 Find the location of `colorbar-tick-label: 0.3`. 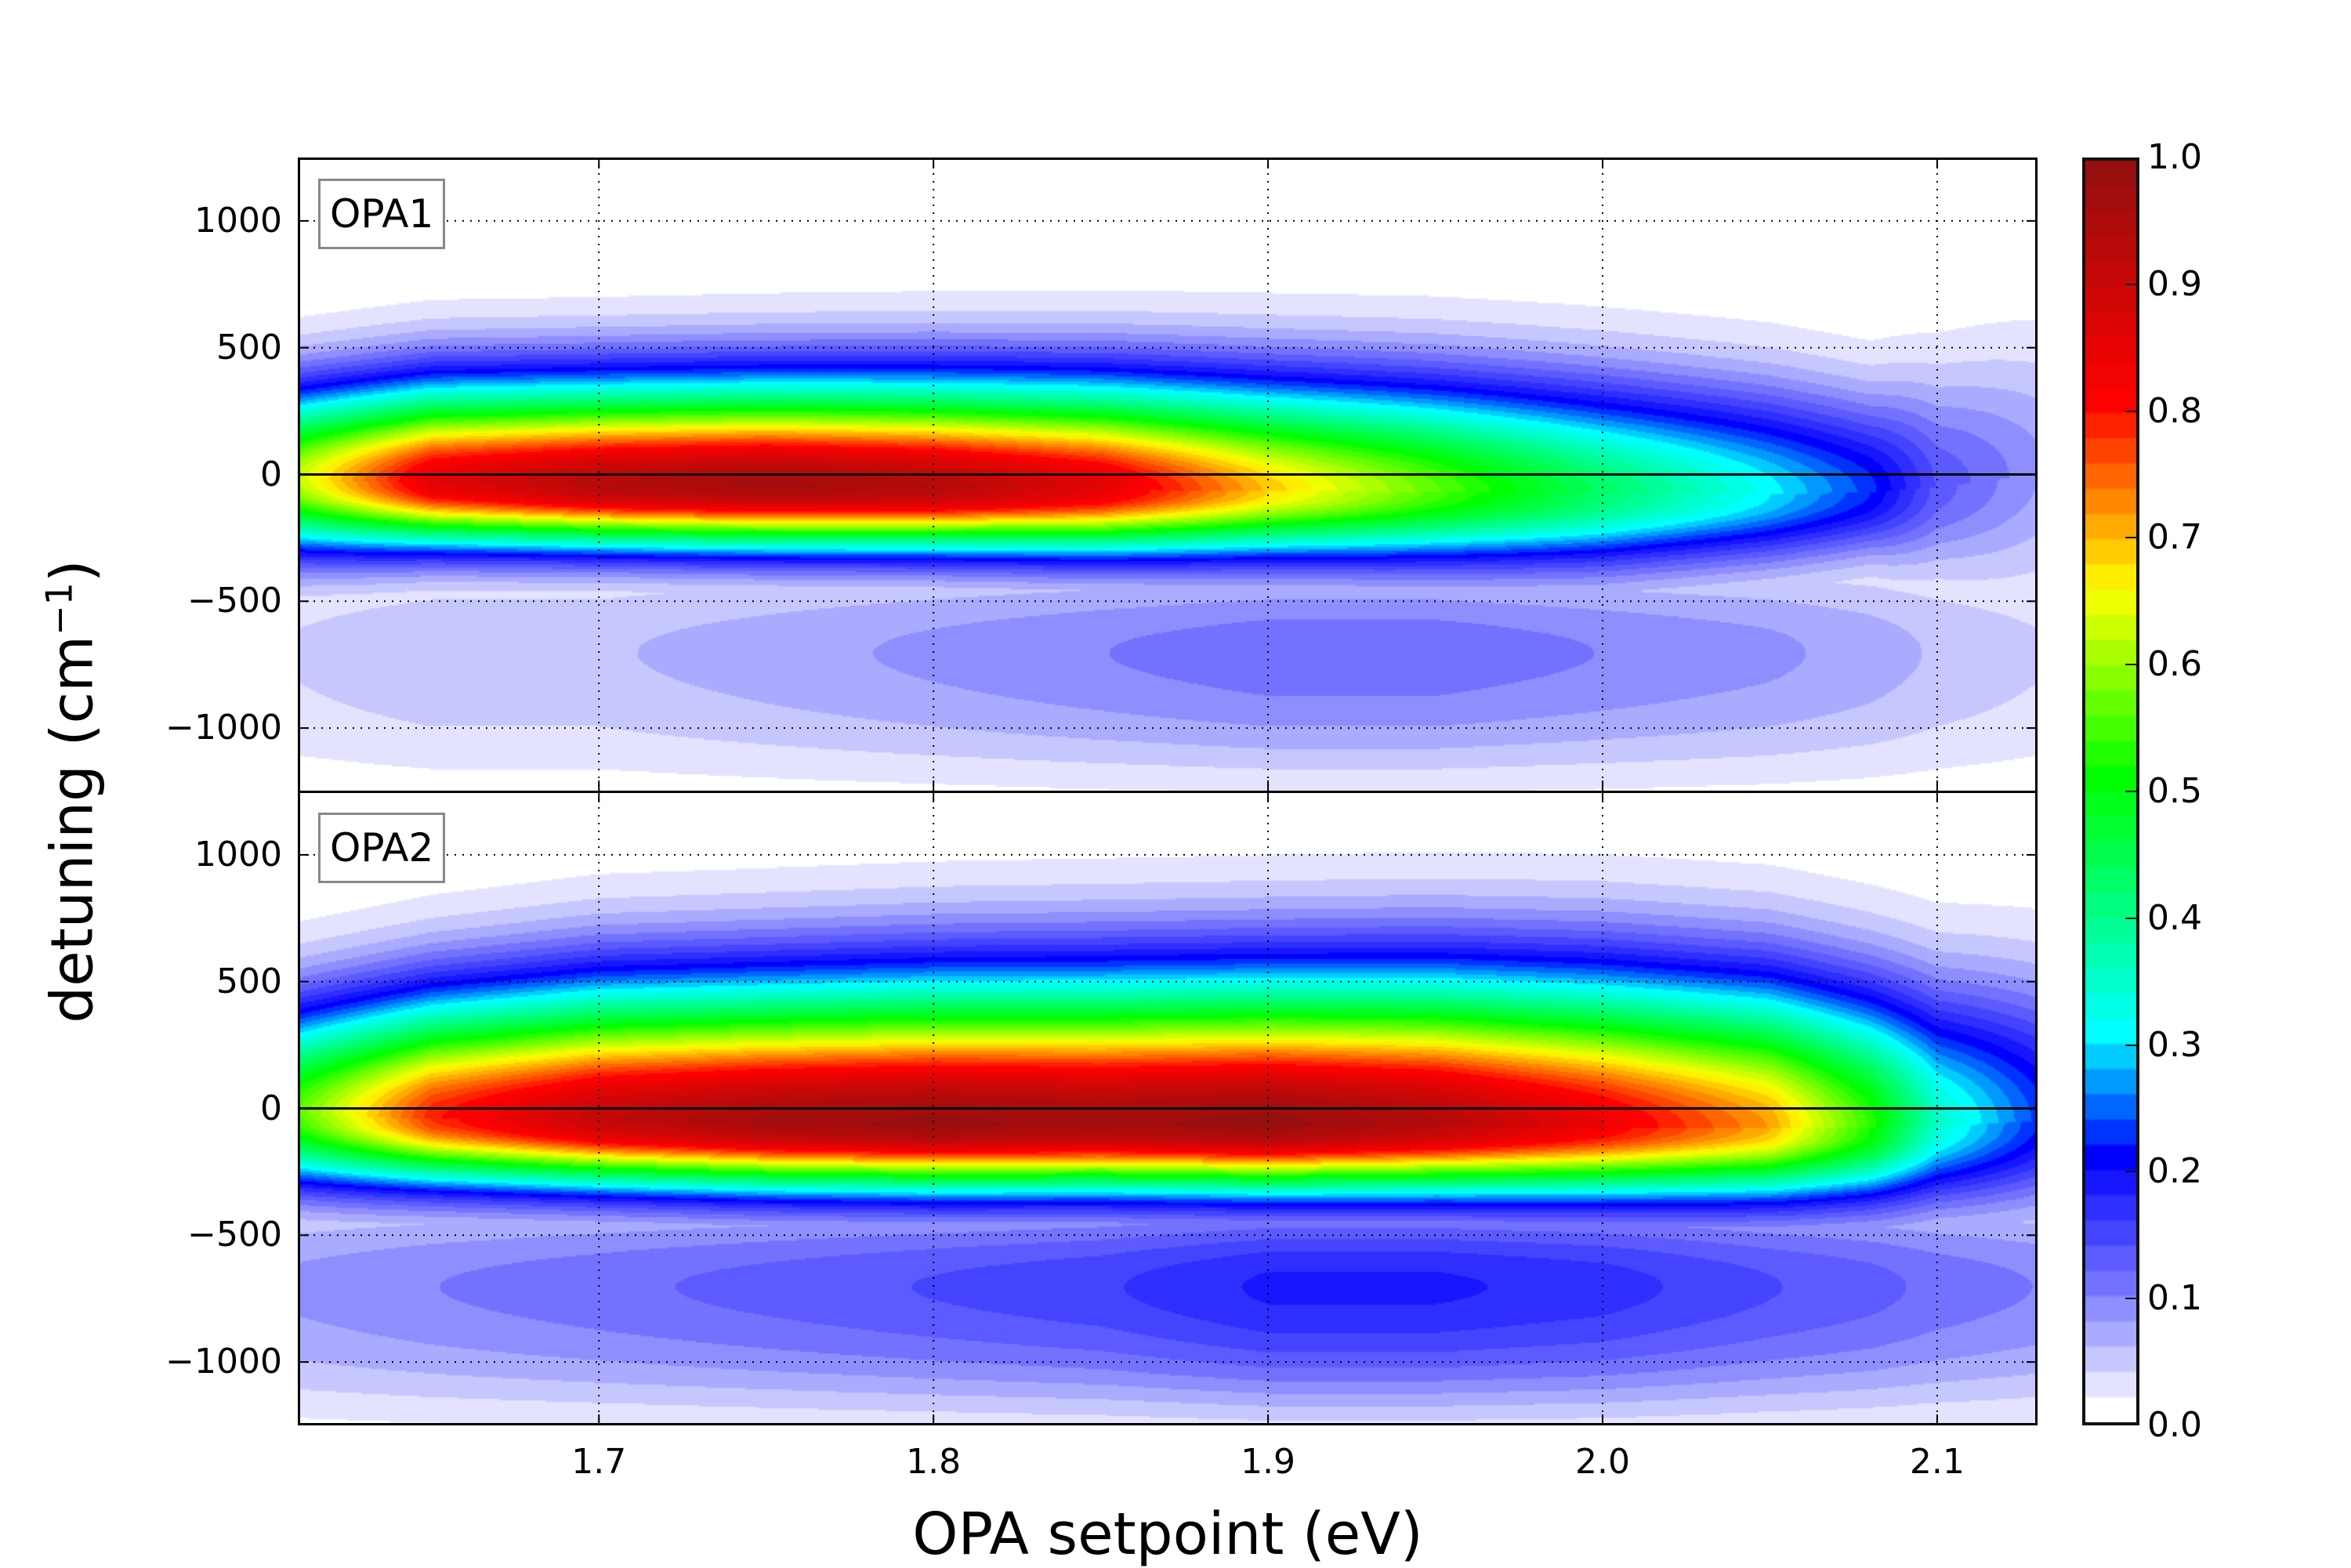

colorbar-tick-label: 0.3 is located at coordinates (2174, 1044).